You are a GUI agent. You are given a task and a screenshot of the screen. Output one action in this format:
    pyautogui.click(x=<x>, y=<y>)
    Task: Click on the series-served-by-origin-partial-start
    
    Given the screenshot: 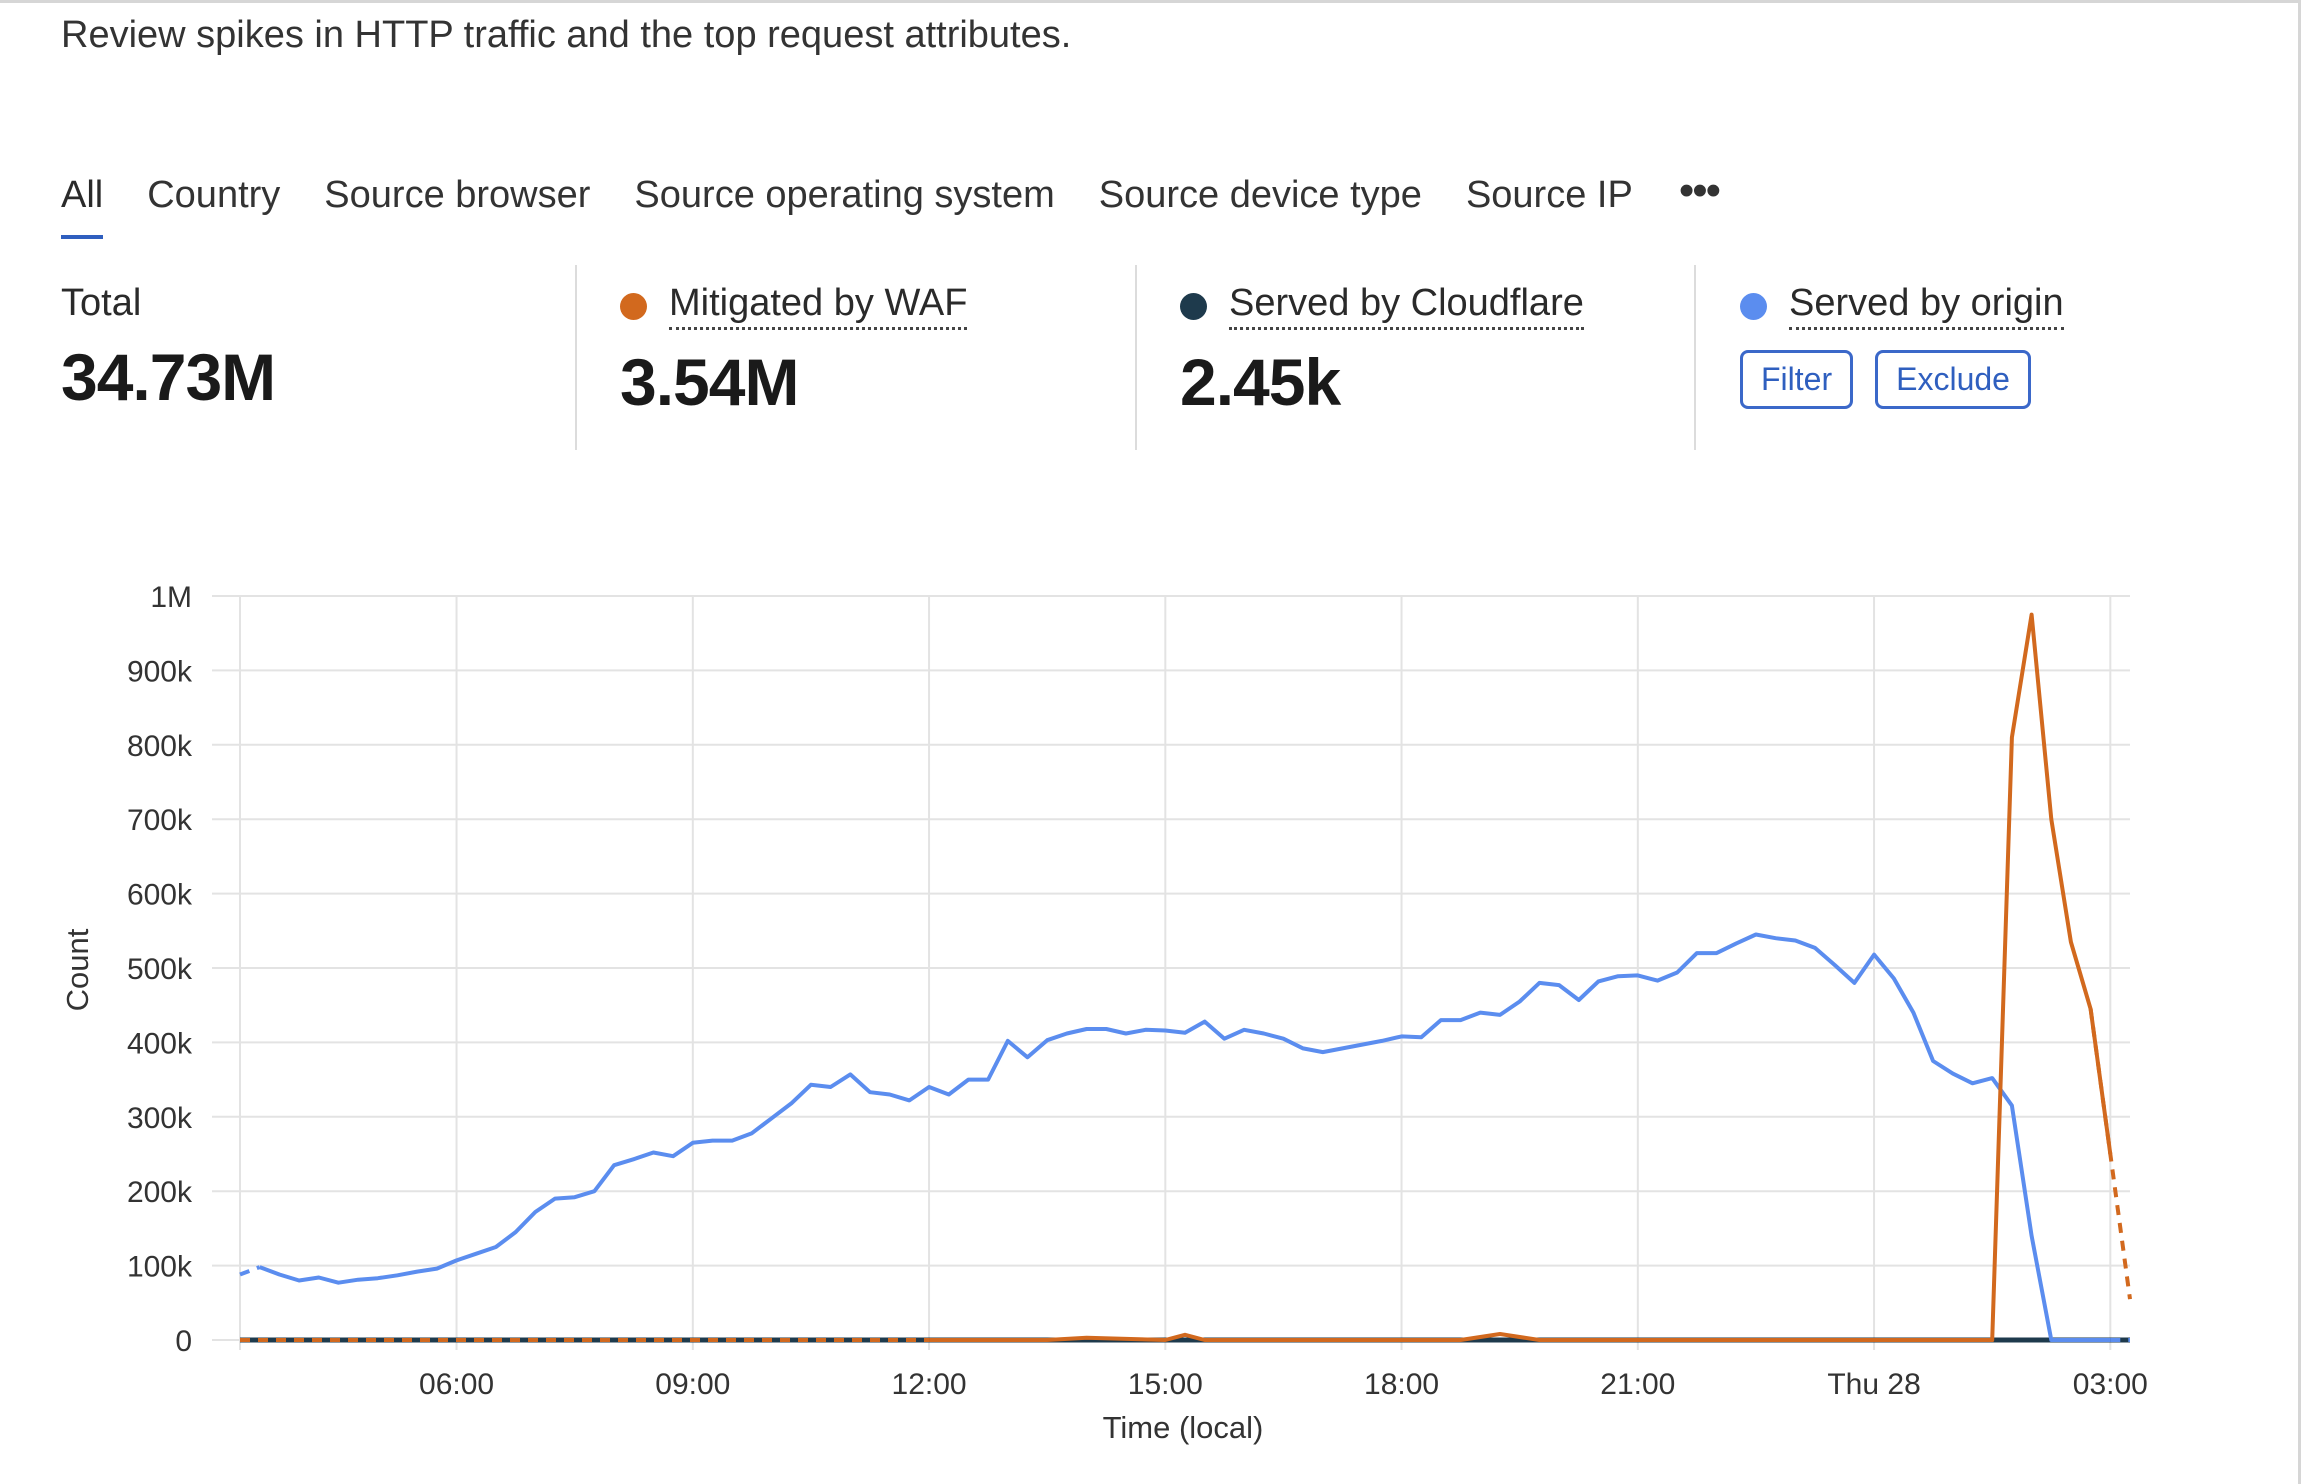 What is the action you would take?
    pyautogui.click(x=250, y=1271)
    